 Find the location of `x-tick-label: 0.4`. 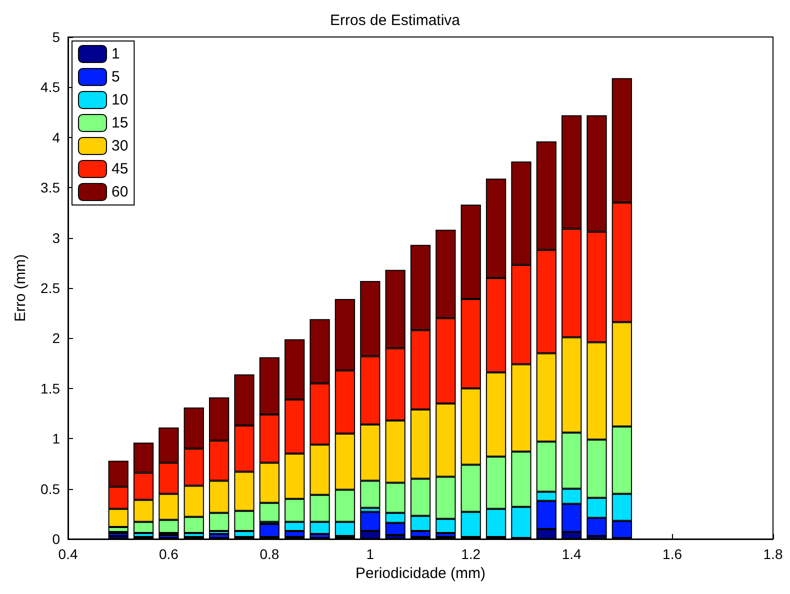

x-tick-label: 0.4 is located at coordinates (68, 554).